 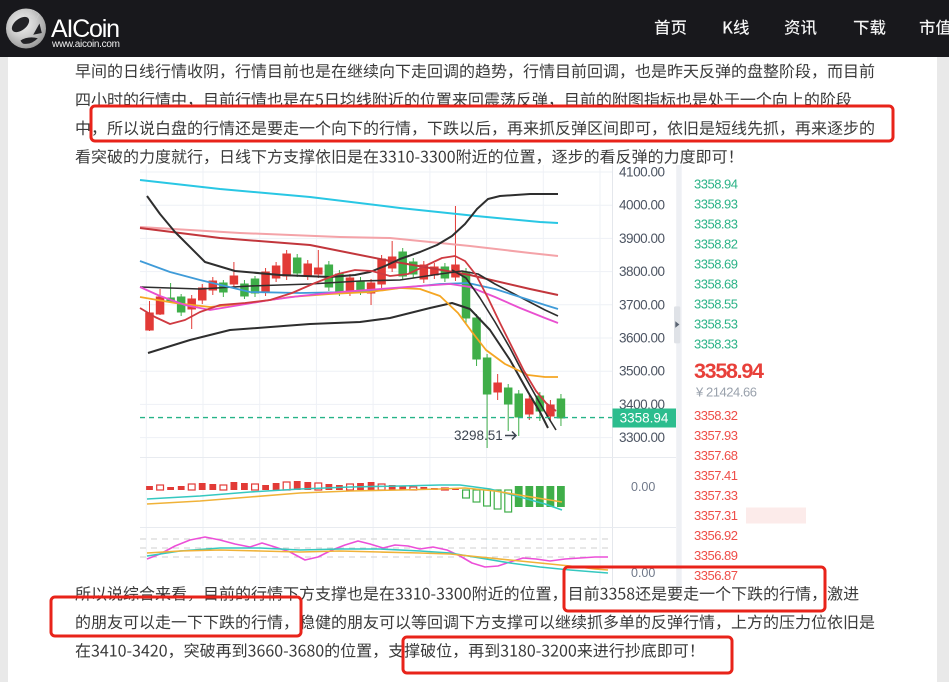 I want to click on svg-text: 3358.93, so click(x=716, y=204).